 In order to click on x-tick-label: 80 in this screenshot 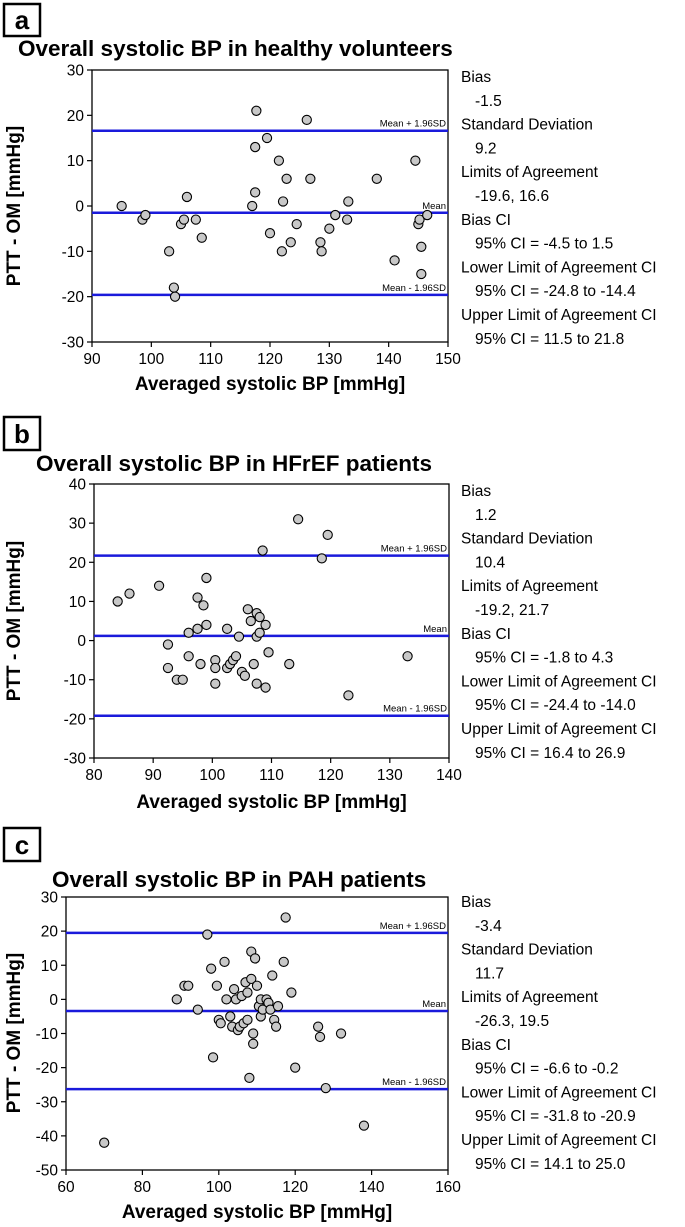, I will do `click(94, 775)`.